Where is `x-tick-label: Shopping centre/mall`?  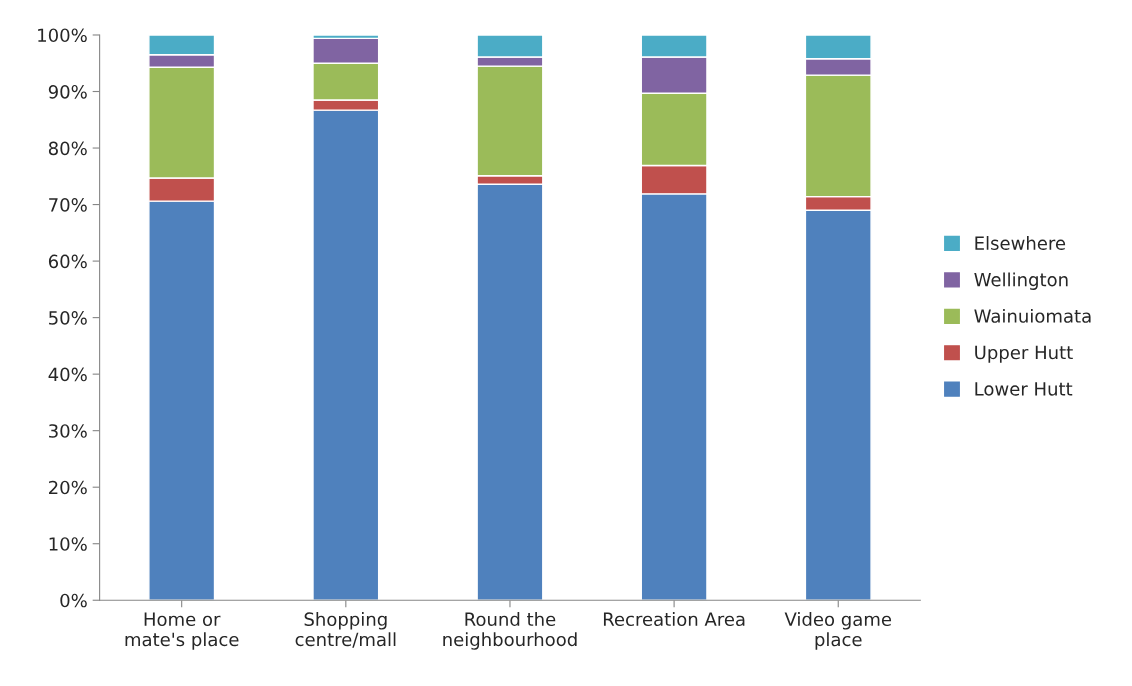 x-tick-label: Shopping centre/mall is located at coordinates (345, 630).